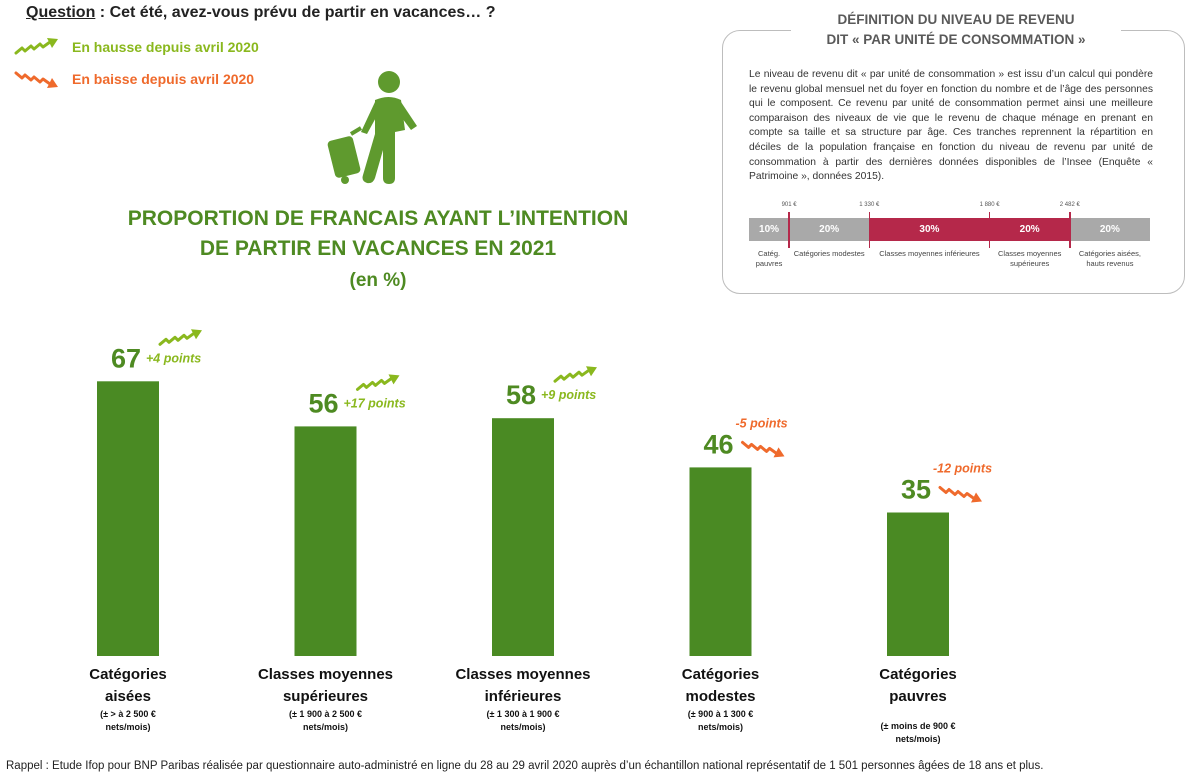  I want to click on chart-title-line2: DE PARTIR EN VACANCES EN 2021, so click(378, 248).